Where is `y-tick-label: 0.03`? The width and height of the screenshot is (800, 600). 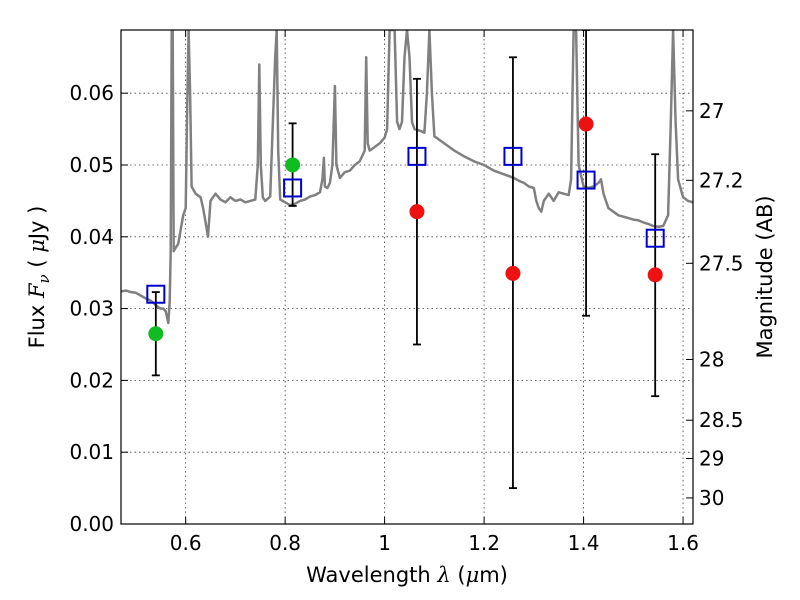
y-tick-label: 0.03 is located at coordinates (91, 309).